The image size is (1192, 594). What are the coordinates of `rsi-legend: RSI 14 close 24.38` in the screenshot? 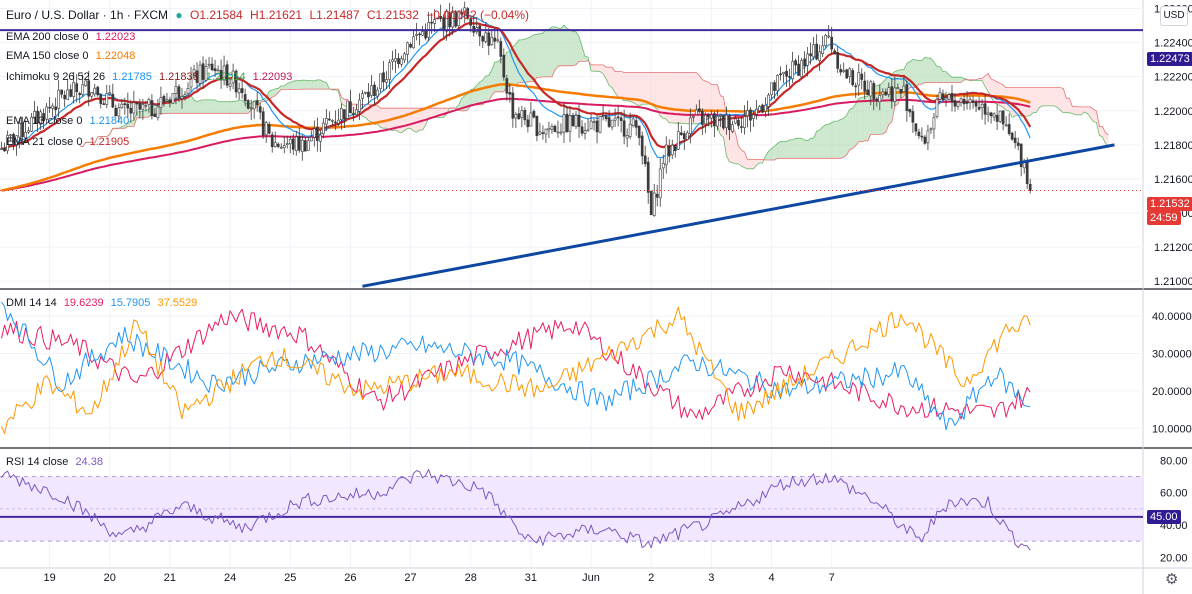 It's located at (56, 462).